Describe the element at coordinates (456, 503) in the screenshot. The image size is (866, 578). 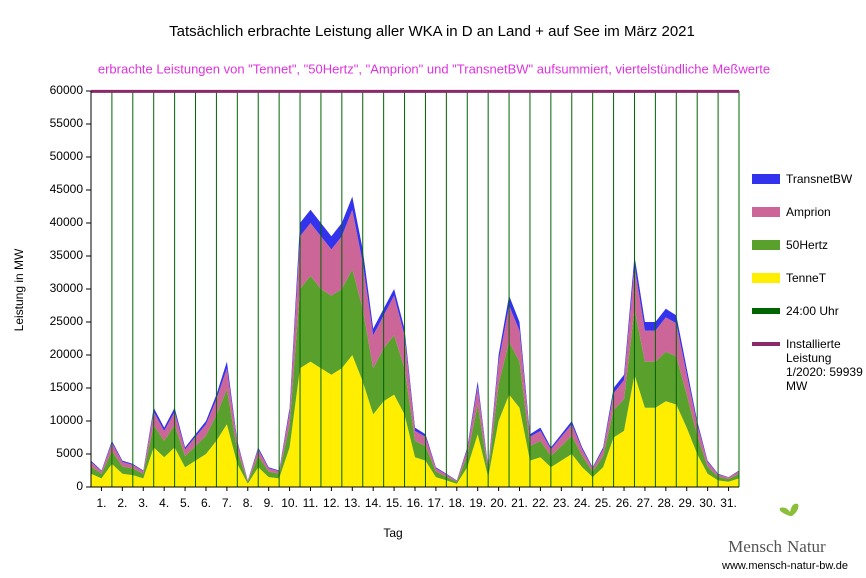
I see `x-tick-label: 18.` at that location.